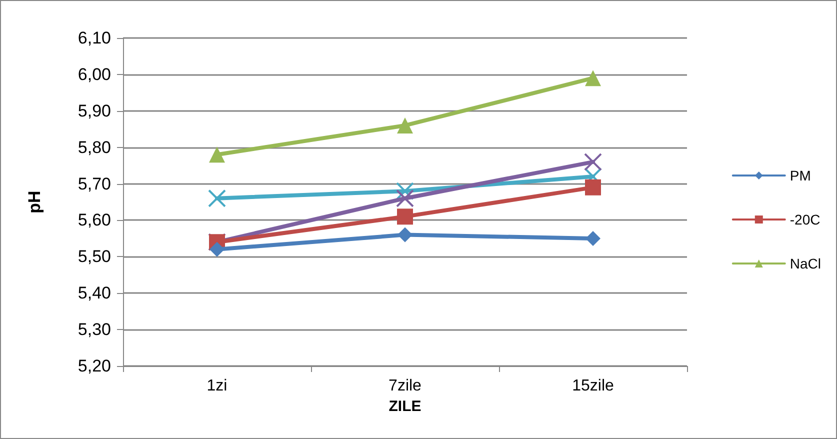  I want to click on y-tick-label: 5,50, so click(94, 256).